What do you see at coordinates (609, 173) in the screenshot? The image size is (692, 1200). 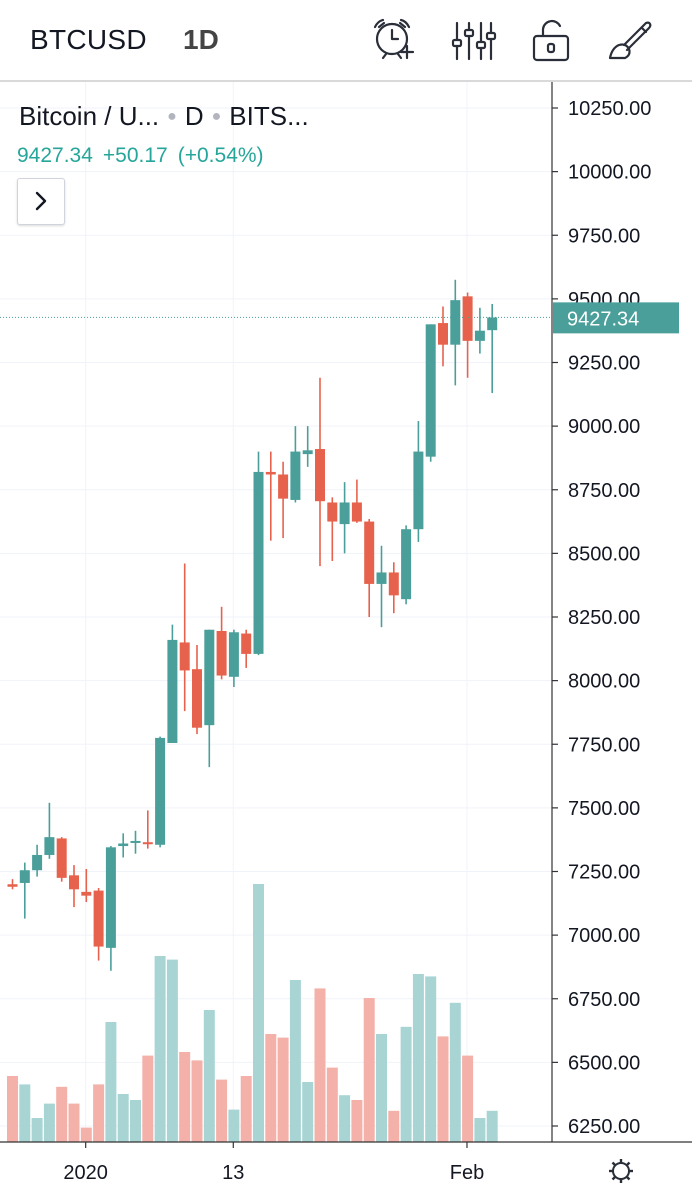 I see `price-axis-label: 10000.00` at bounding box center [609, 173].